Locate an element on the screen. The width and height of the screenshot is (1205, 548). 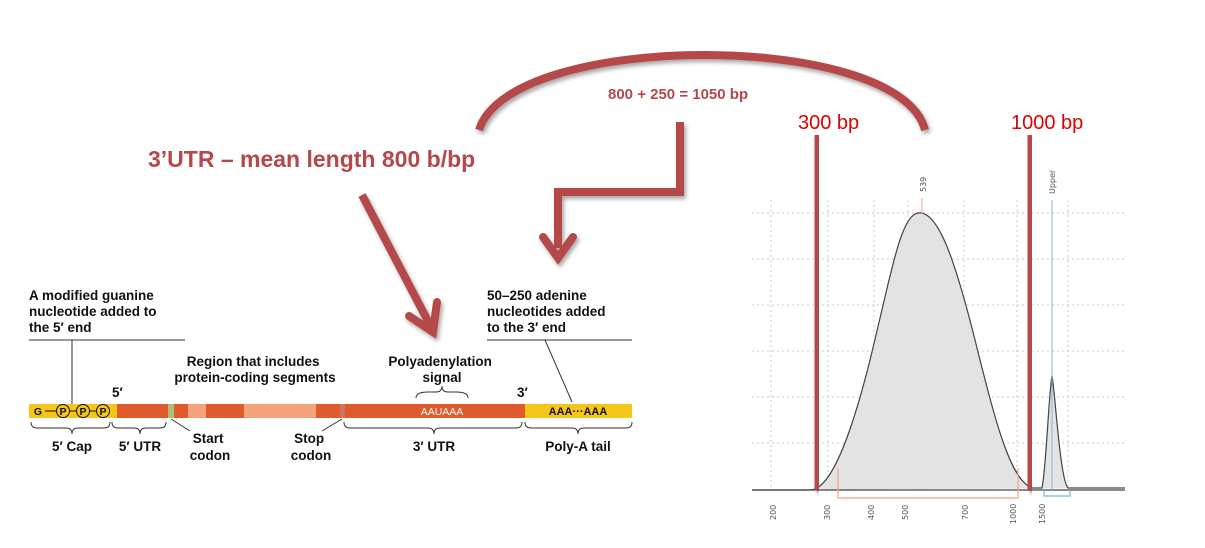
sum-arc is located at coordinates (702, 91).